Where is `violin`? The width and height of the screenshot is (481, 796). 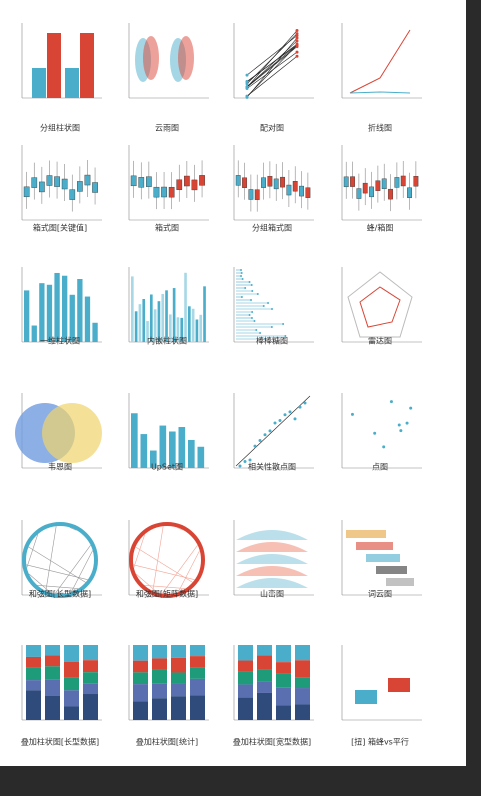 violin is located at coordinates (151, 58).